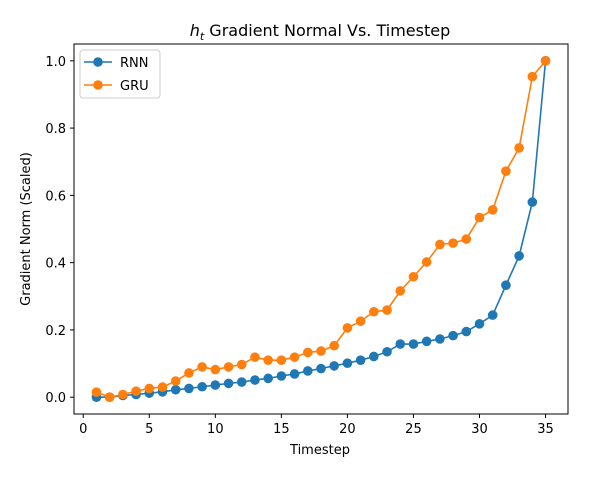 The width and height of the screenshot is (590, 477). Describe the element at coordinates (149, 429) in the screenshot. I see `x-tick-label-1: 5` at that location.